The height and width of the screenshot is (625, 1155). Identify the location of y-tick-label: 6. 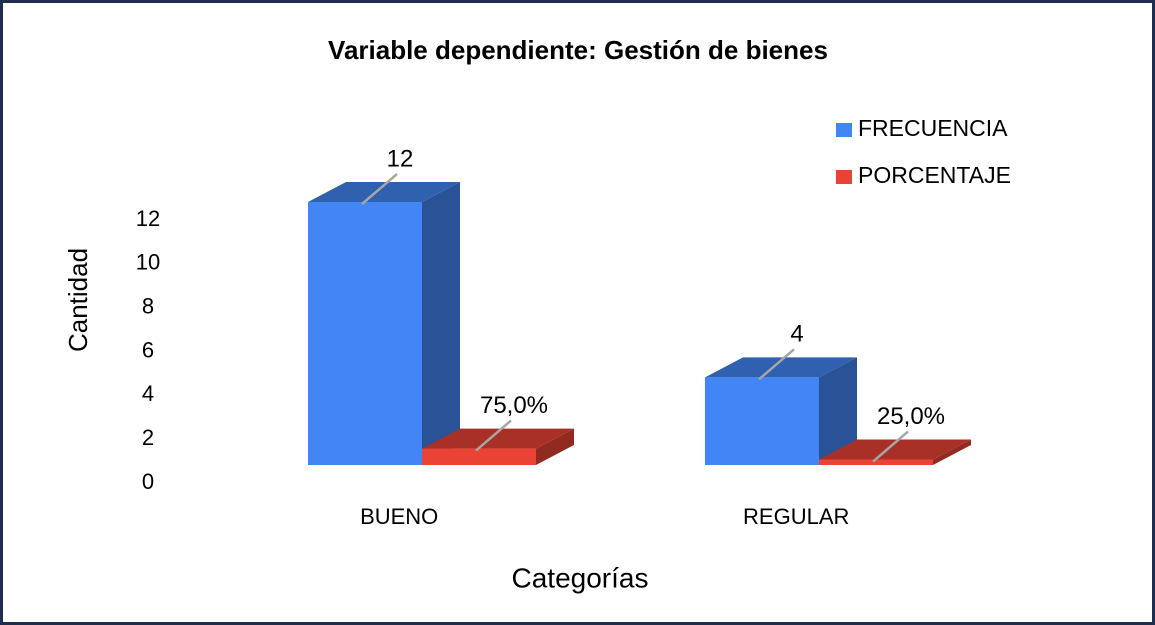
(148, 349).